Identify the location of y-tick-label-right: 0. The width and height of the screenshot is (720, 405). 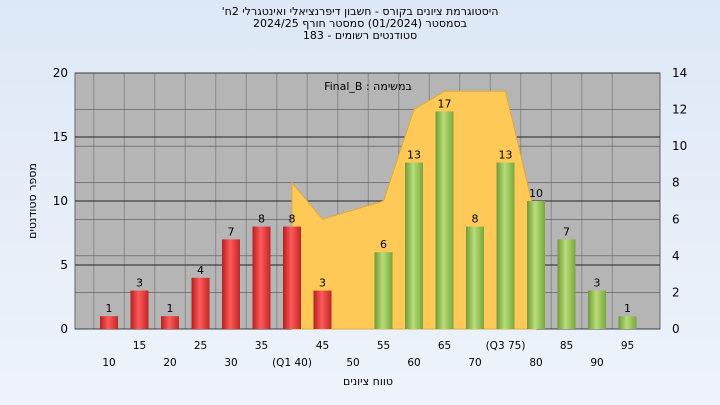
(676, 329).